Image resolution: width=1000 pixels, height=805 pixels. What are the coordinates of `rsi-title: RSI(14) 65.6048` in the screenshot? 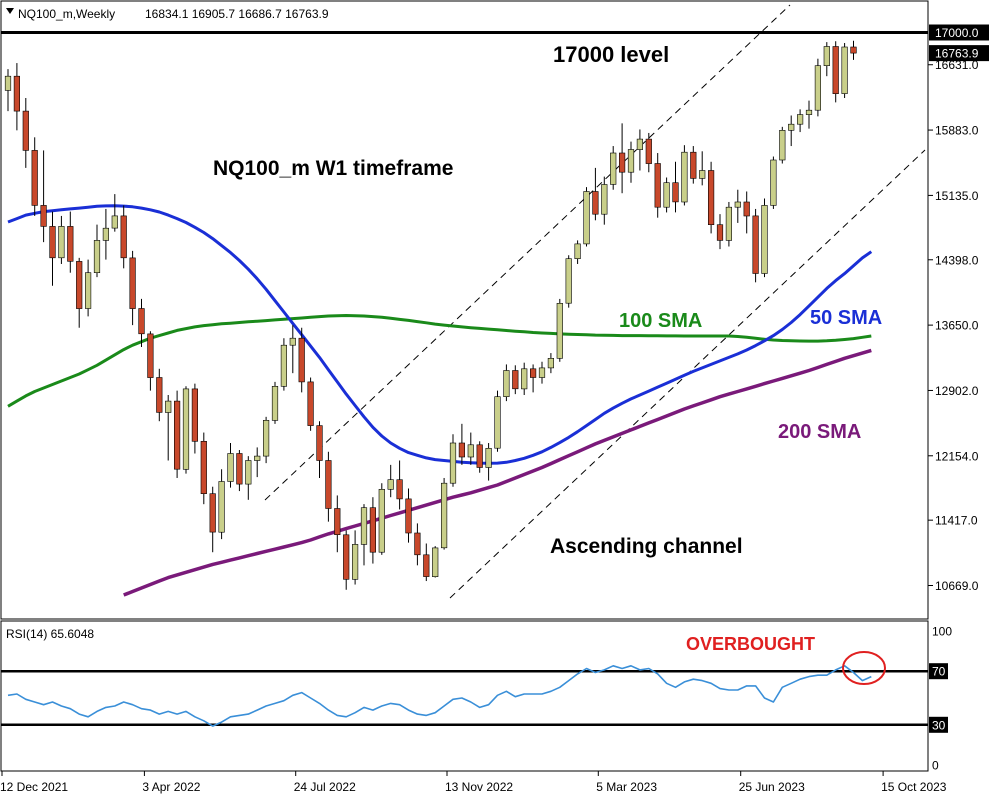 It's located at (50, 634).